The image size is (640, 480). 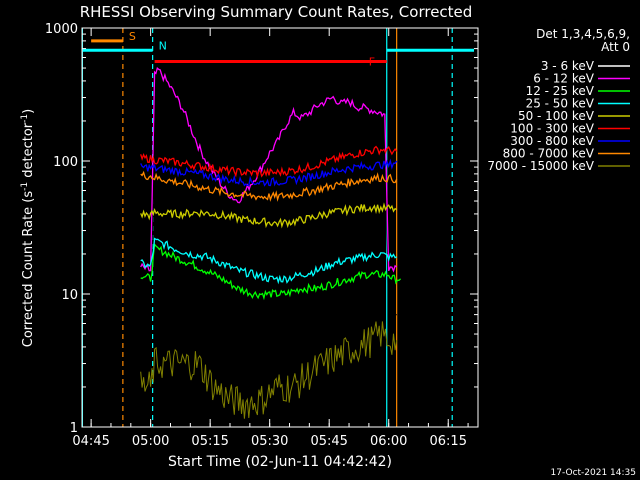 What do you see at coordinates (90, 441) in the screenshot?
I see `x-tick-label: 04:45` at bounding box center [90, 441].